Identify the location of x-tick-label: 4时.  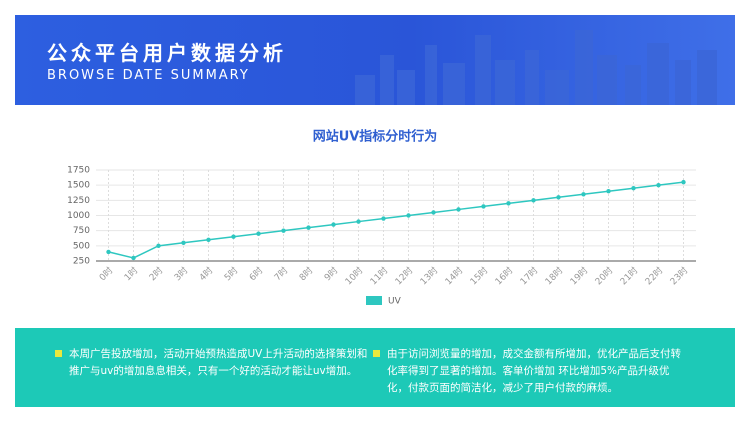
(205, 273).